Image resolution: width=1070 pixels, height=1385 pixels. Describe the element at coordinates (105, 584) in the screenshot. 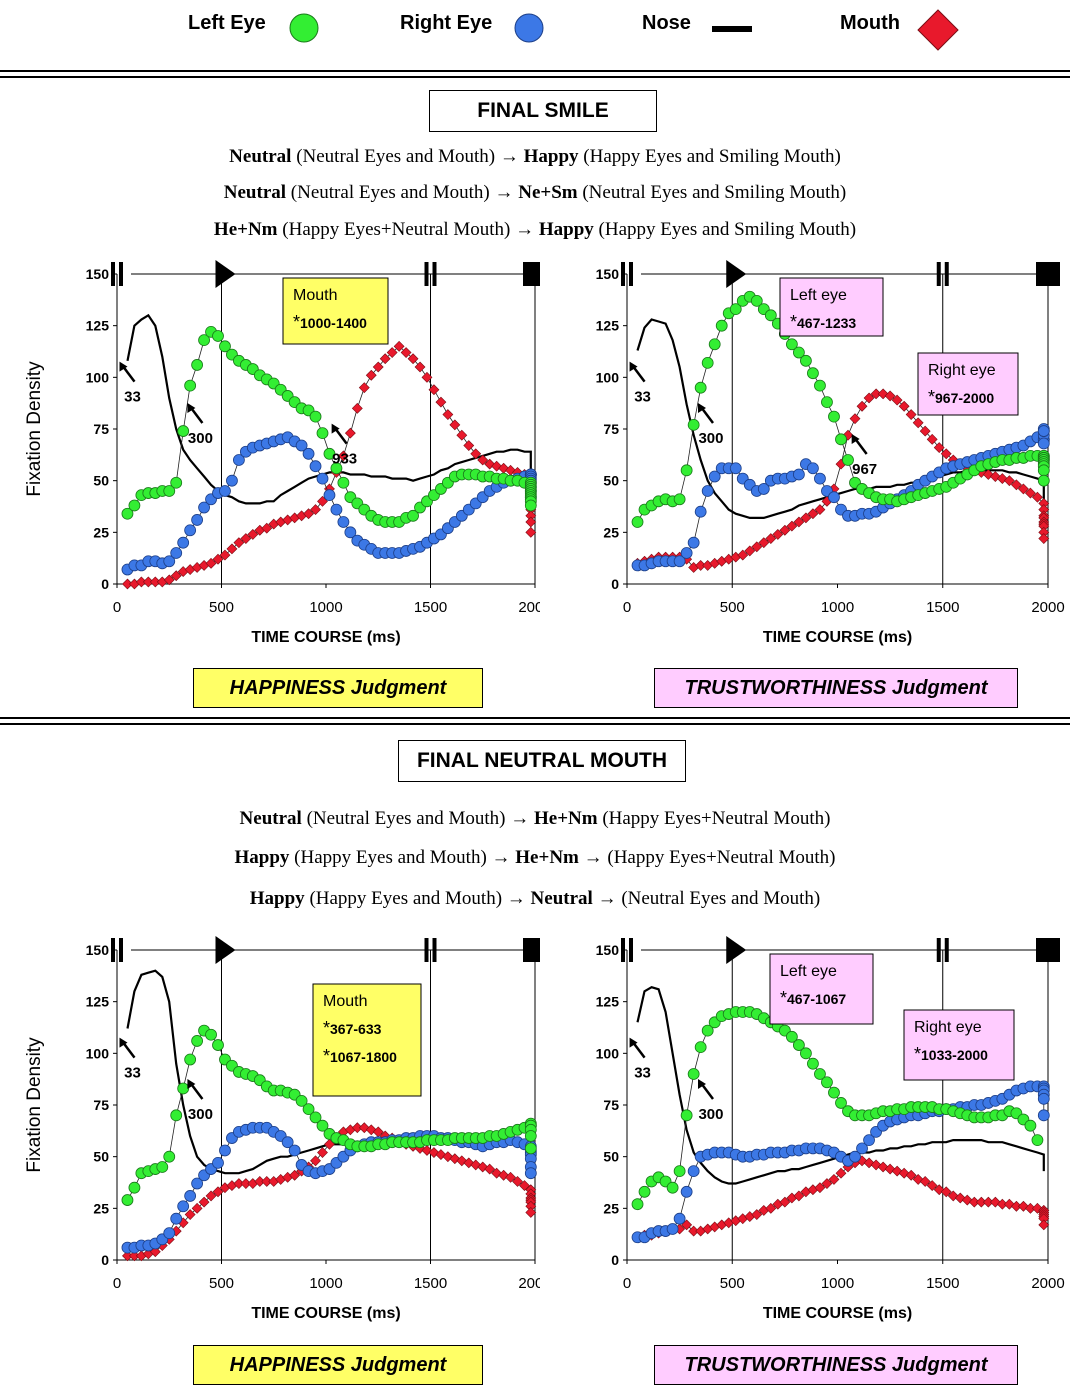

I see `y-tick-label: 0` at that location.